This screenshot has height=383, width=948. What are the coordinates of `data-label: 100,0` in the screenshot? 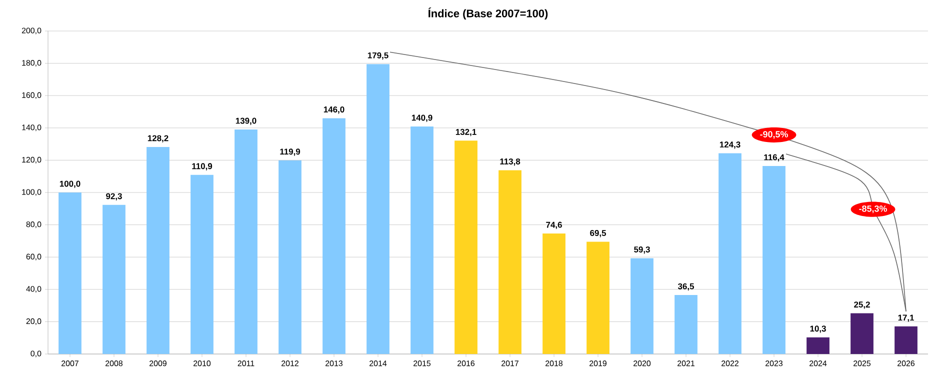 It's located at (70, 184).